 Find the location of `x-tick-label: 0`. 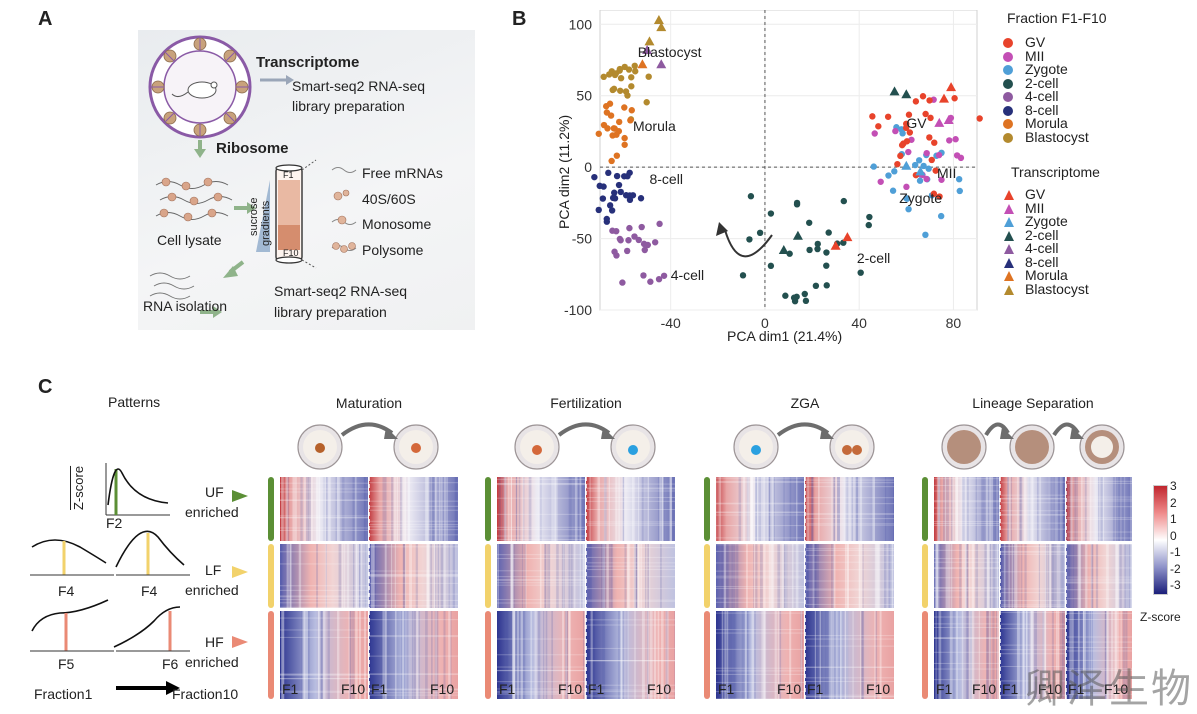

x-tick-label: 0 is located at coordinates (765, 323).